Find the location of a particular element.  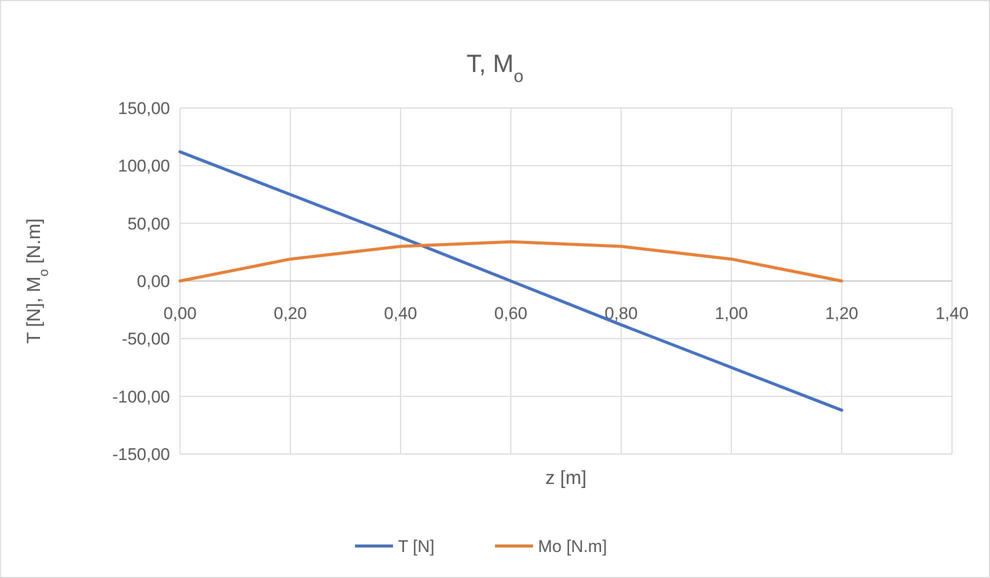

x-tick-label: 0,60 is located at coordinates (511, 313).